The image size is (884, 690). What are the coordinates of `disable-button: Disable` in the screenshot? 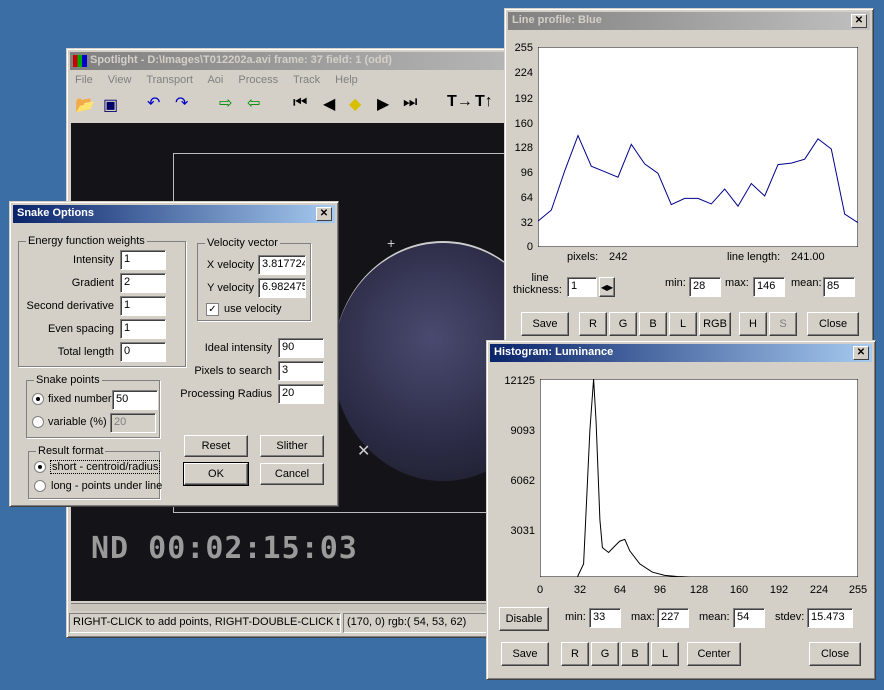 It's located at (524, 619).